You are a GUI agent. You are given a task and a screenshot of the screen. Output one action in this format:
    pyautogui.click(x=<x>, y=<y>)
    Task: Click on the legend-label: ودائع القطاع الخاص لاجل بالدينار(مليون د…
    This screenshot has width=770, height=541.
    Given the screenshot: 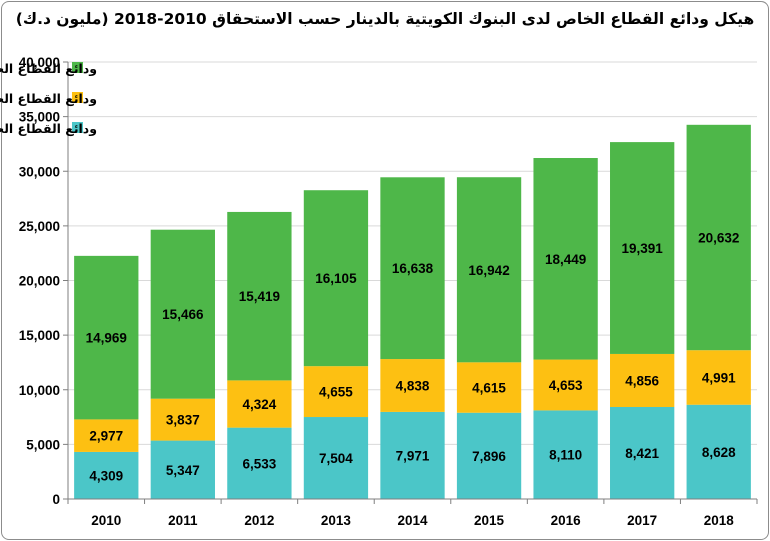 What is the action you would take?
    pyautogui.click(x=48, y=68)
    